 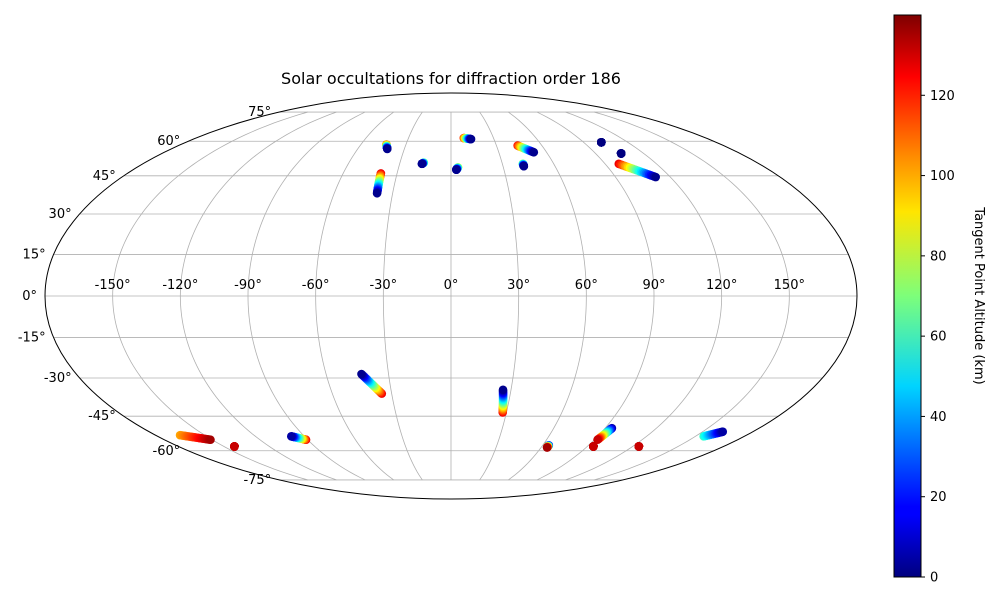 I want to click on y-tick-label: 0°, so click(x=29, y=296).